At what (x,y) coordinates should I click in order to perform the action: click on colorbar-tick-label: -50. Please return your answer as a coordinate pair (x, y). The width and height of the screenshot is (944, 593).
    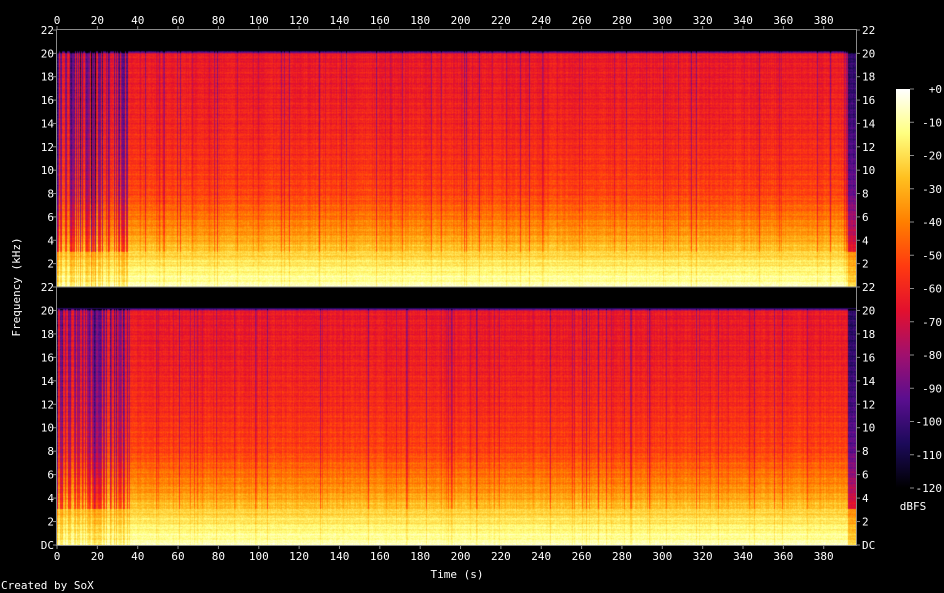
    Looking at the image, I should click on (932, 255).